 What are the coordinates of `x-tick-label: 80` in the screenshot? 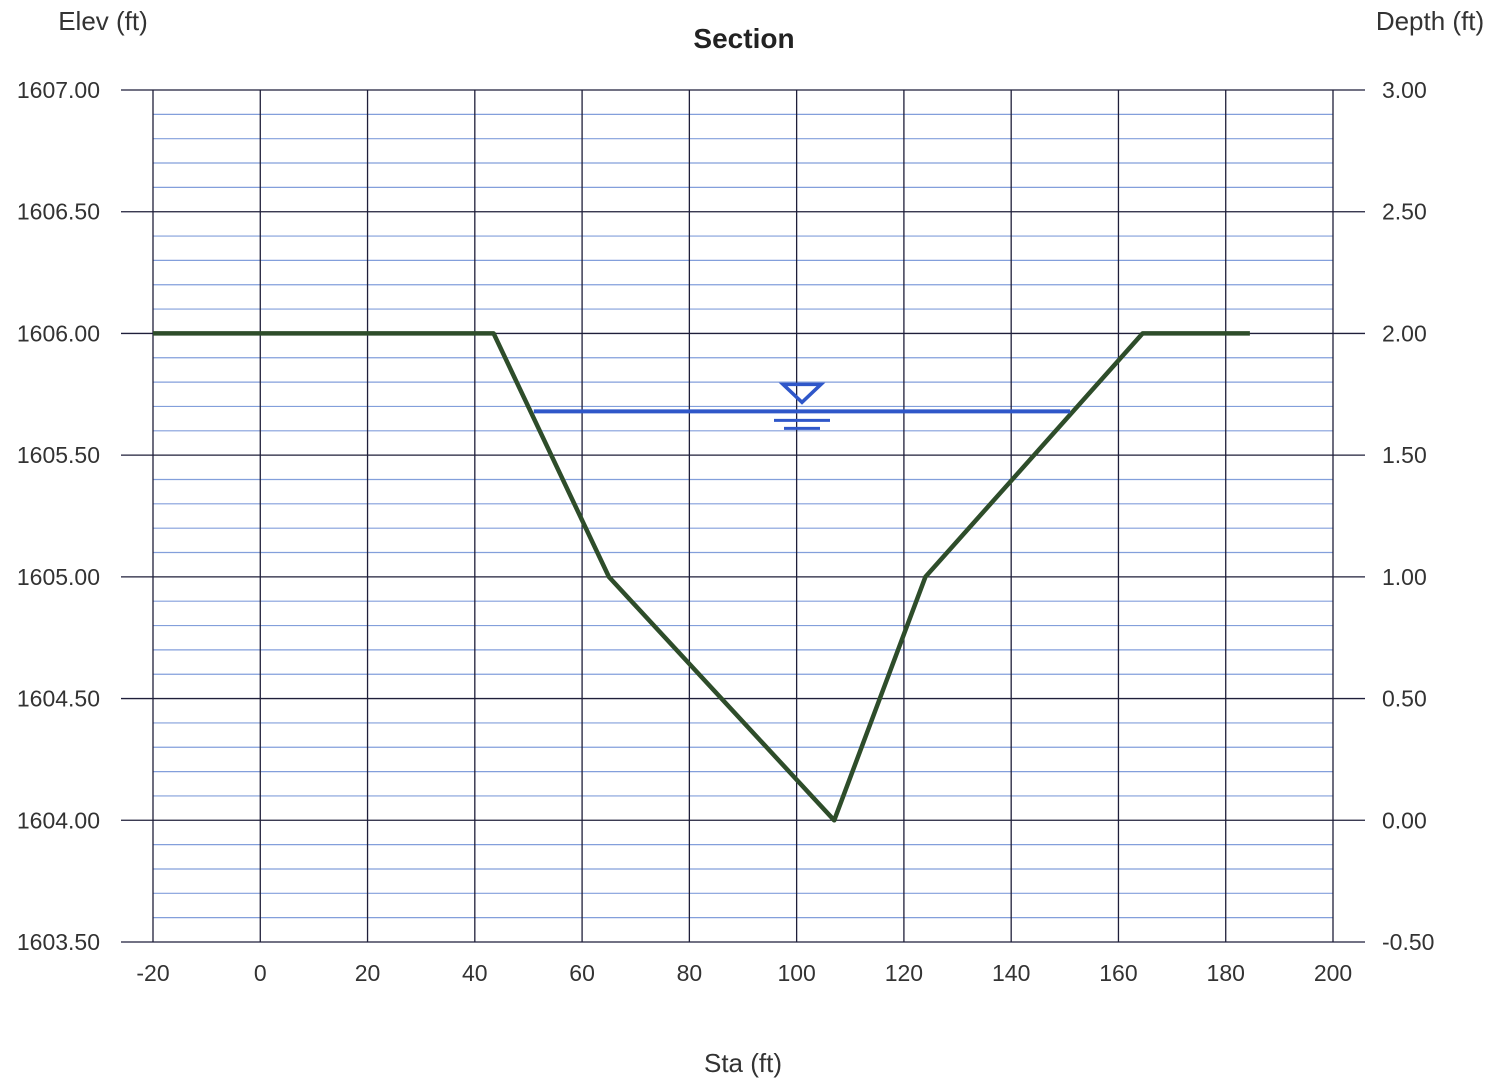 It's located at (690, 973).